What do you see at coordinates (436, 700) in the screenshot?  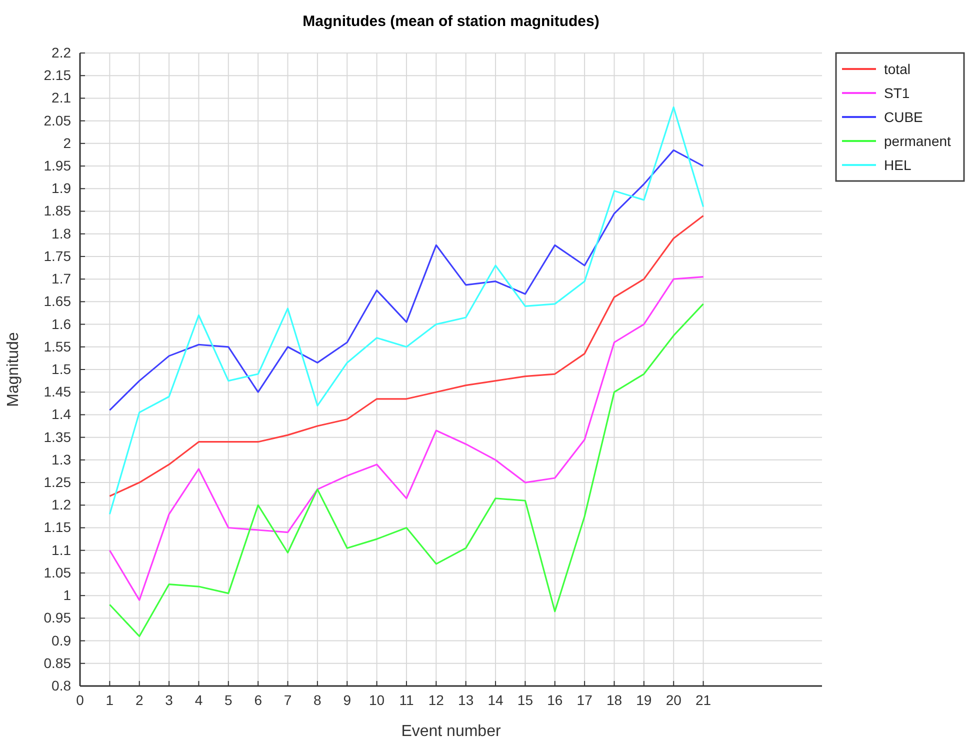 I see `x-tick-label: 12` at bounding box center [436, 700].